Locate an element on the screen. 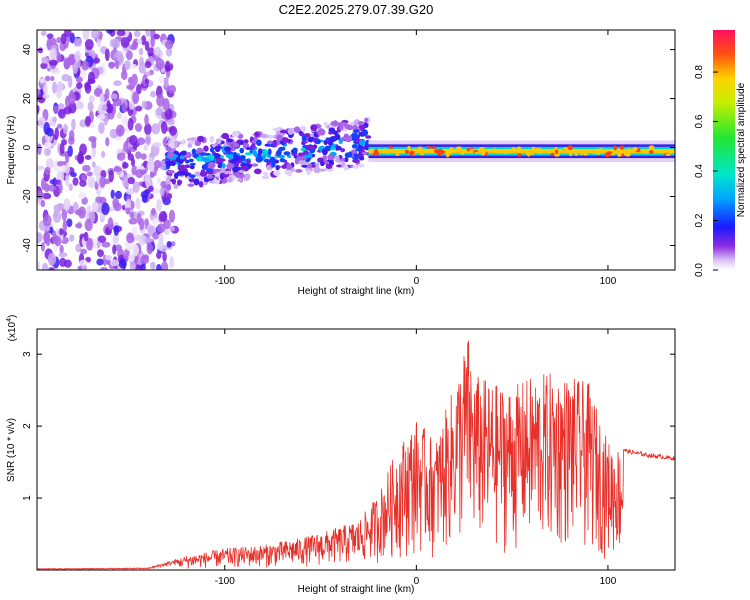 The image size is (750, 600). snr-exponent-power: 4 is located at coordinates (9, 320).